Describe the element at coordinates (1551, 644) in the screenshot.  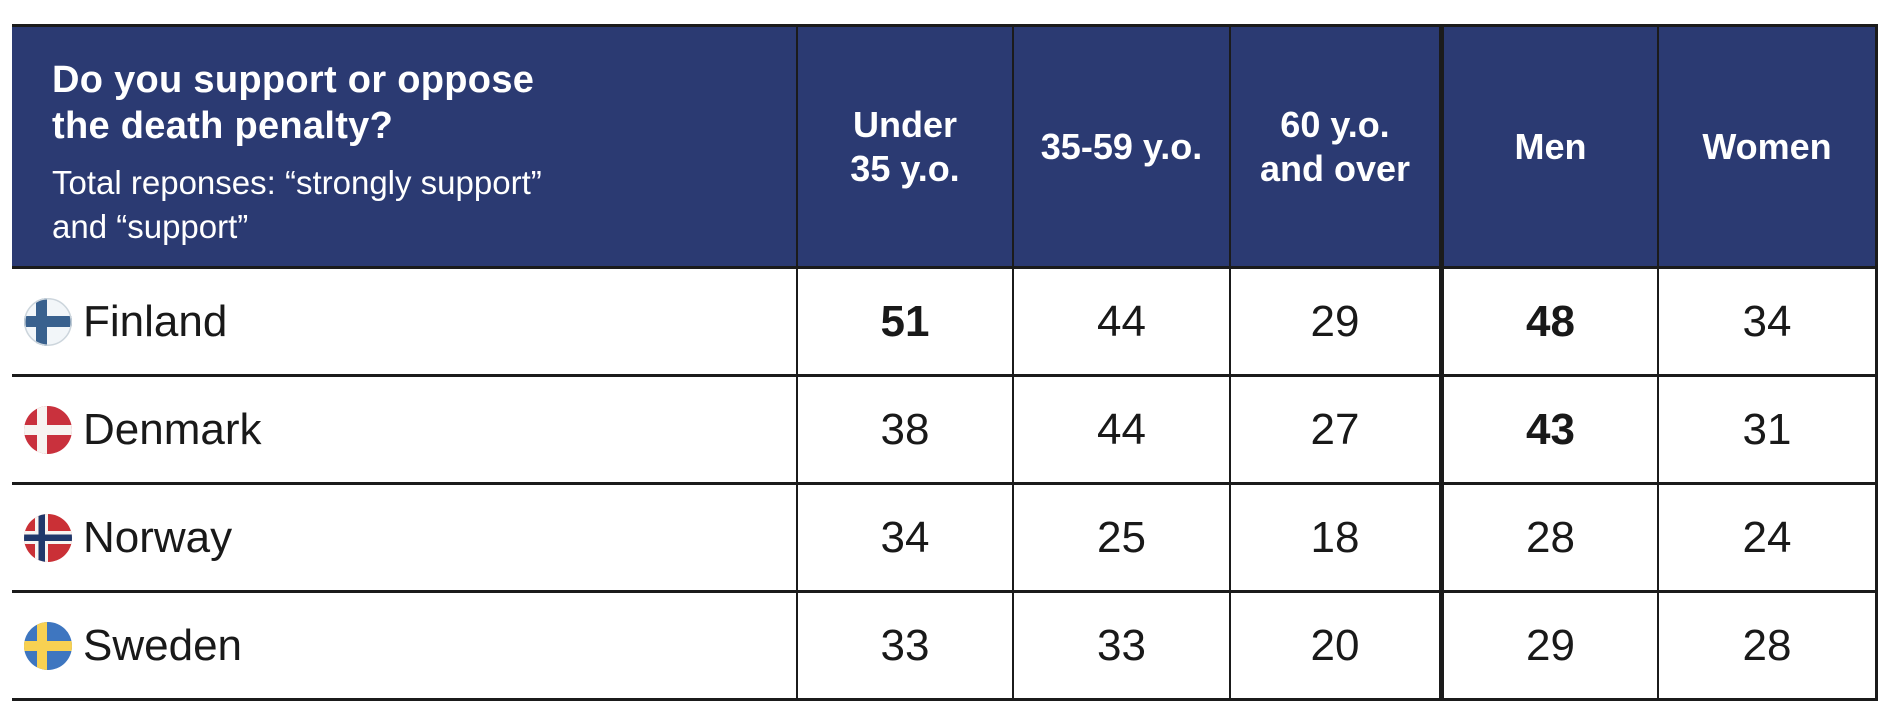
I see `sweden-men-value: 29` at that location.